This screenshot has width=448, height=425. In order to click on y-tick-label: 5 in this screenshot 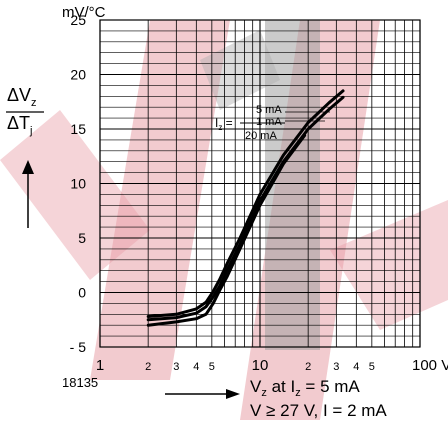, I will do `click(82, 238)`.